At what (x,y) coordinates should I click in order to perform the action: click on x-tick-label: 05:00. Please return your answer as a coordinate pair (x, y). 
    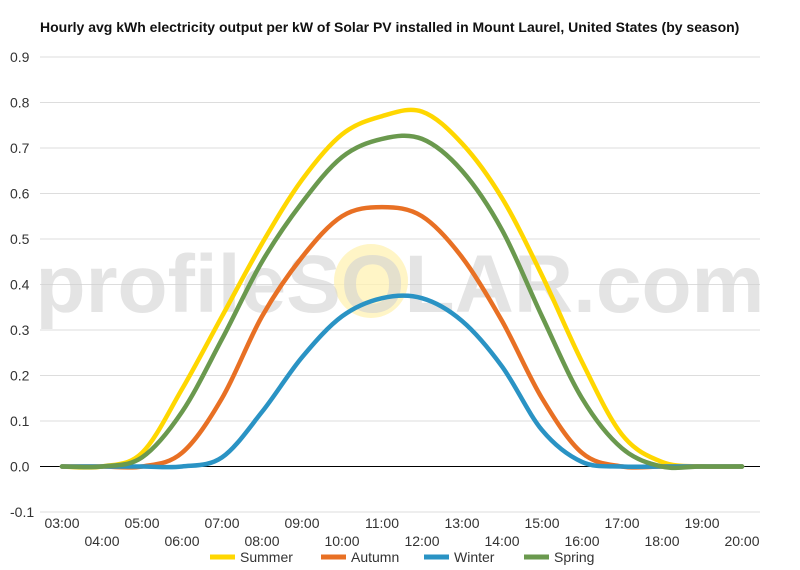
    Looking at the image, I should click on (141, 523).